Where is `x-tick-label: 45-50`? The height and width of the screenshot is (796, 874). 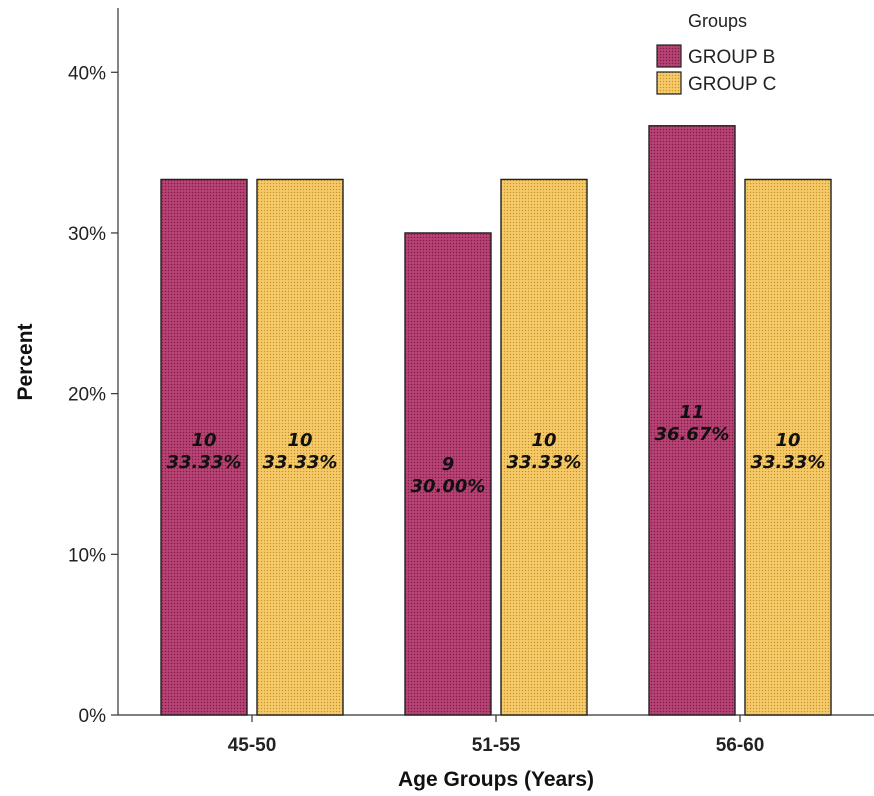 x-tick-label: 45-50 is located at coordinates (252, 745).